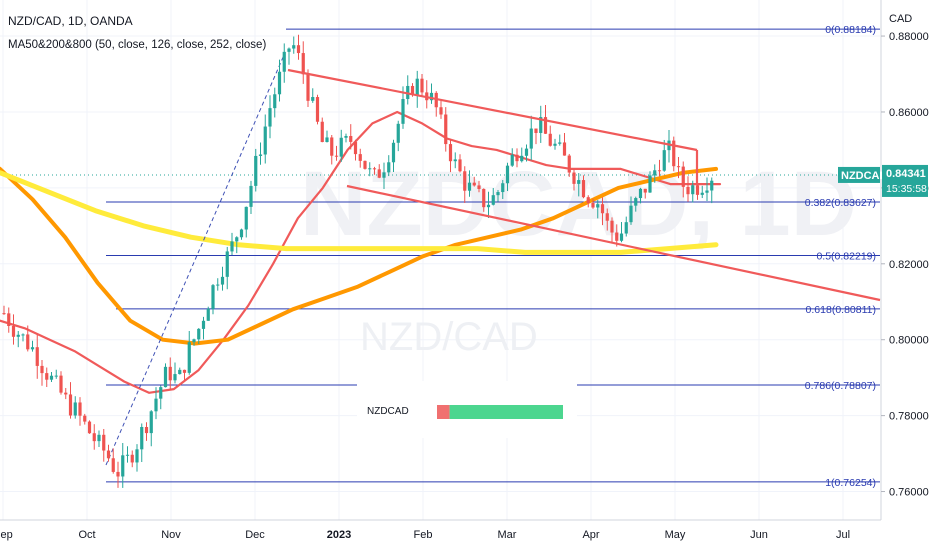 Image resolution: width=932 pixels, height=550 pixels. Describe the element at coordinates (846, 256) in the screenshot. I see `fib-level-label: 0.5(0.82219)` at that location.